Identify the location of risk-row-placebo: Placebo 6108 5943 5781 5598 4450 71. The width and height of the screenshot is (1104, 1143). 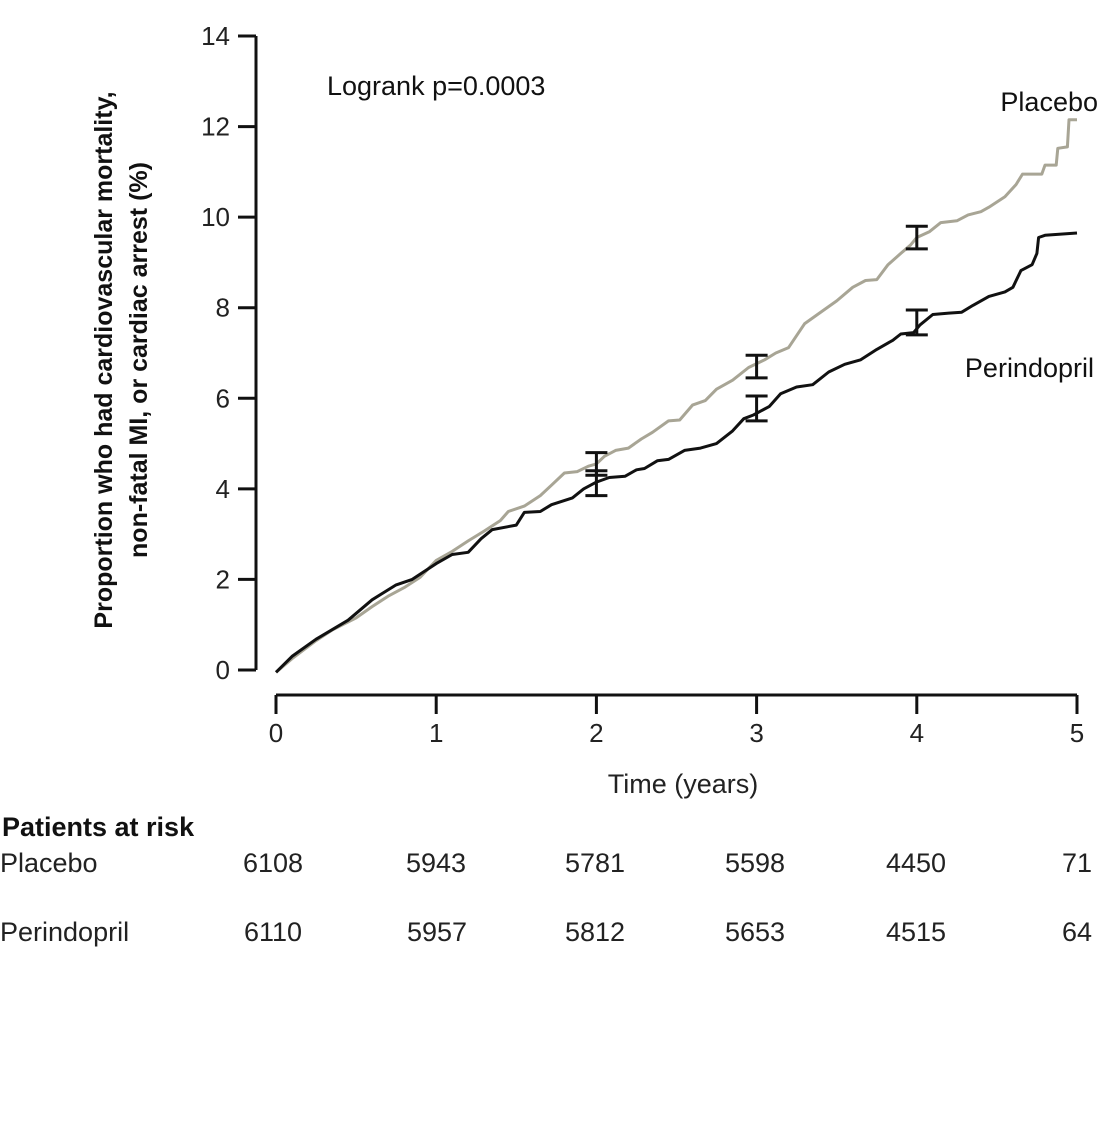
(552, 865).